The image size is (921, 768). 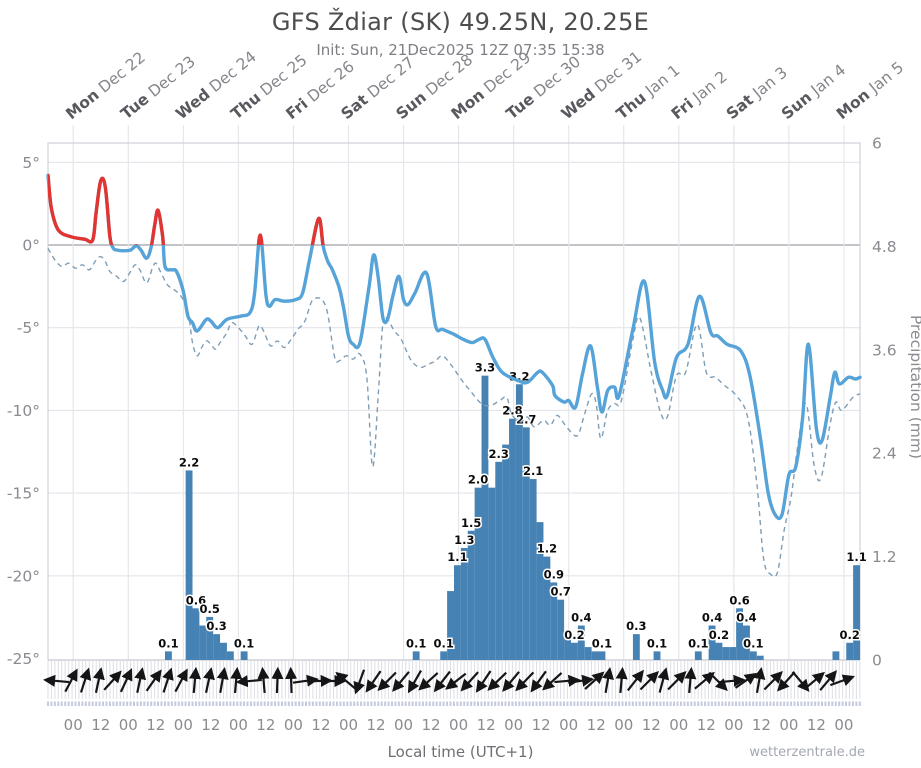 I want to click on precip-value-label: 0.5, so click(x=210, y=609).